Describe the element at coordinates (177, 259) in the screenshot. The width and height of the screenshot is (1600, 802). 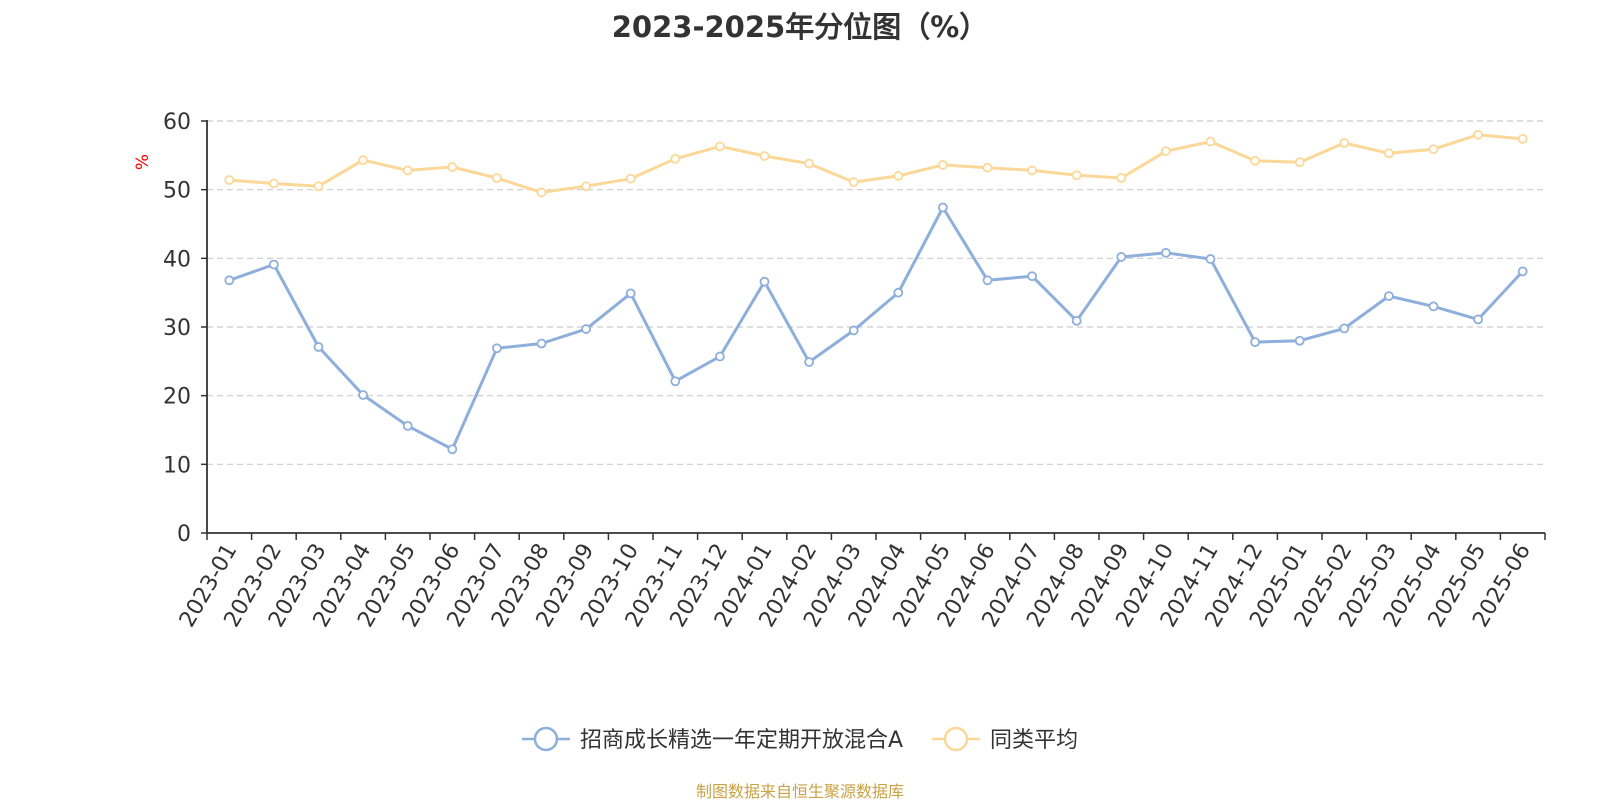
I see `y-tick-label: 40` at that location.